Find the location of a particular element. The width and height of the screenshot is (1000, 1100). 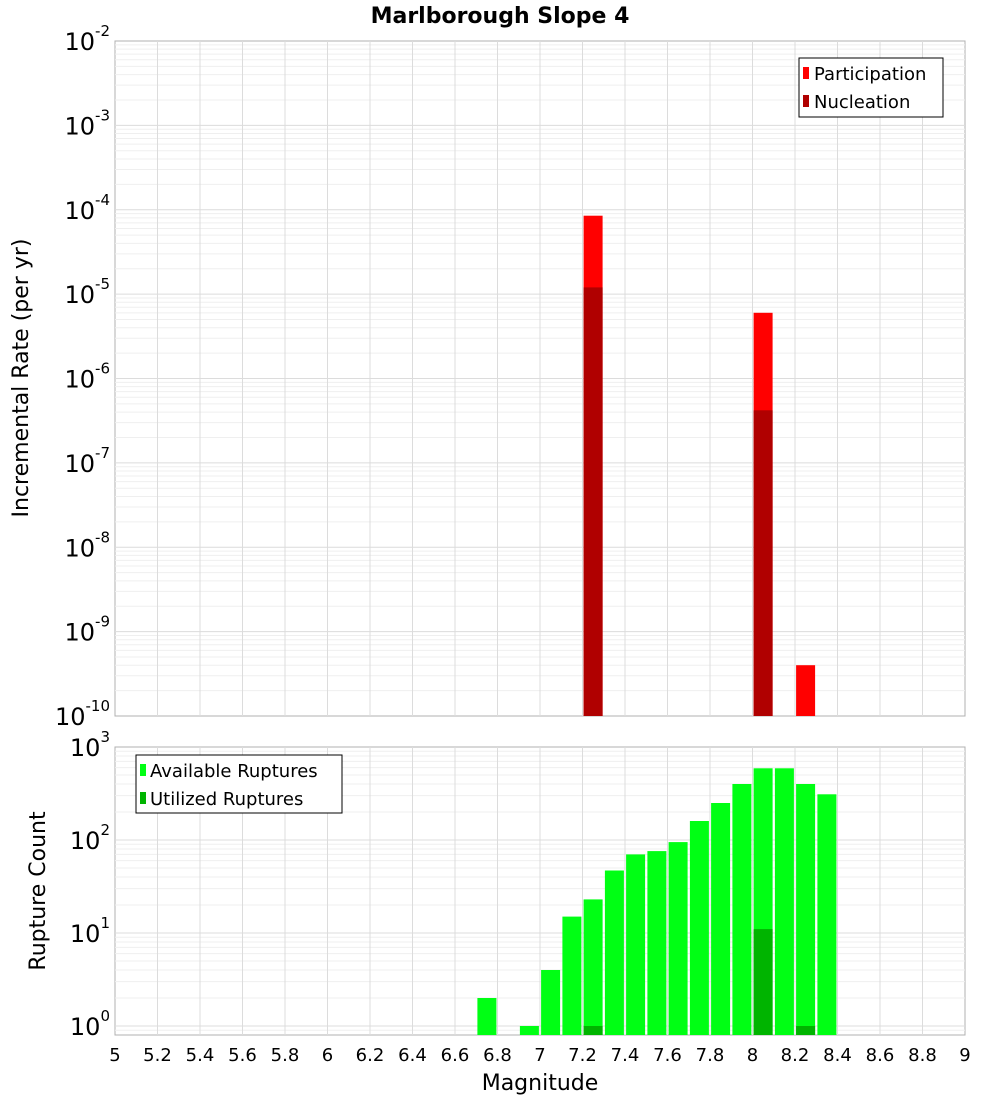

bar-participation is located at coordinates (806, 690).